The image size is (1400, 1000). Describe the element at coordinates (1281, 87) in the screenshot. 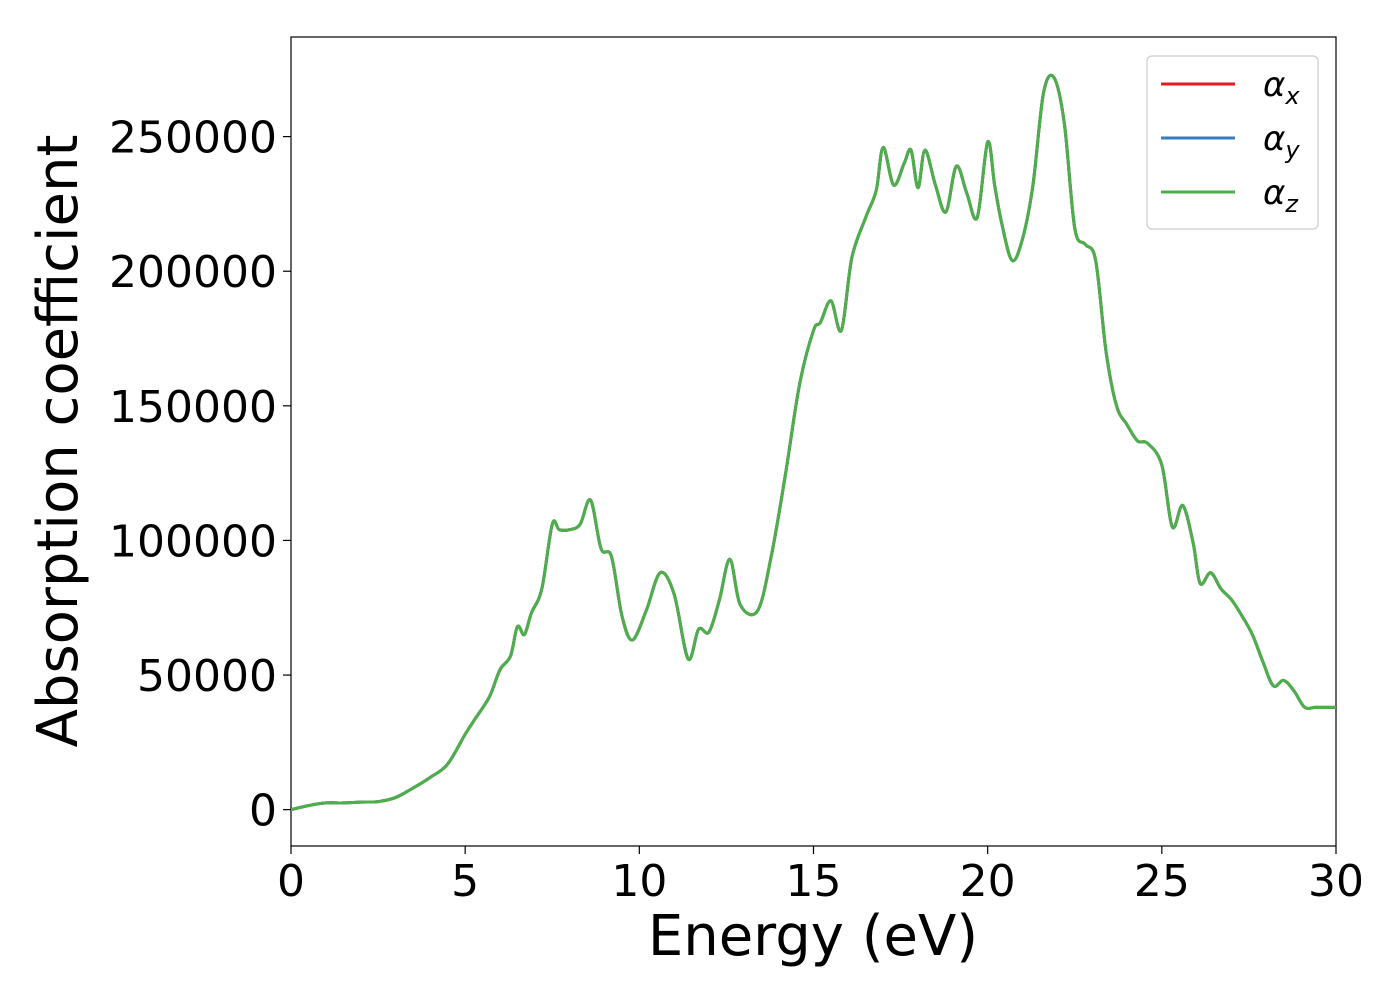

I see `legend-label-alpha-x: αx` at that location.